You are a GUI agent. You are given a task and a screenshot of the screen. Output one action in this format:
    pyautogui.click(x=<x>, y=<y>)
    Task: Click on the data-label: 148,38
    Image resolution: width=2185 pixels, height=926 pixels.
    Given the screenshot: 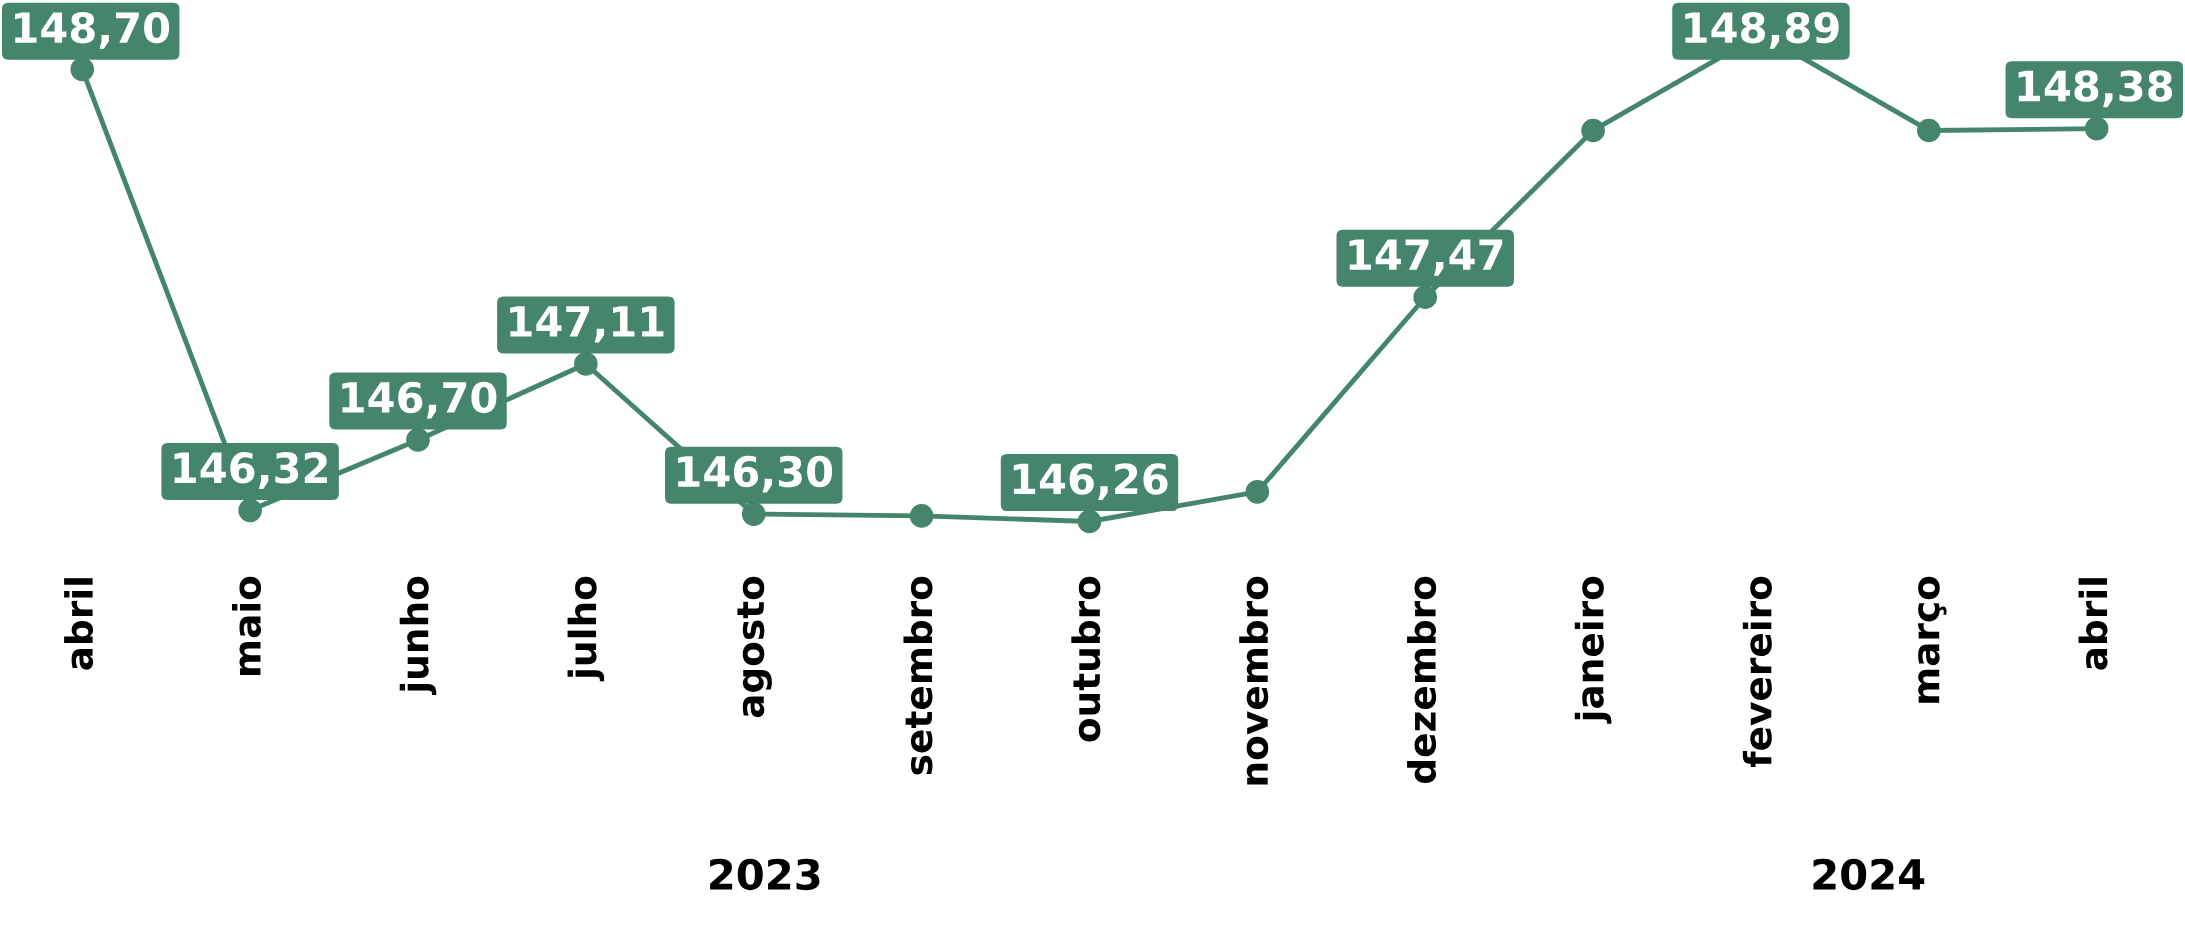 What is the action you would take?
    pyautogui.click(x=2095, y=89)
    